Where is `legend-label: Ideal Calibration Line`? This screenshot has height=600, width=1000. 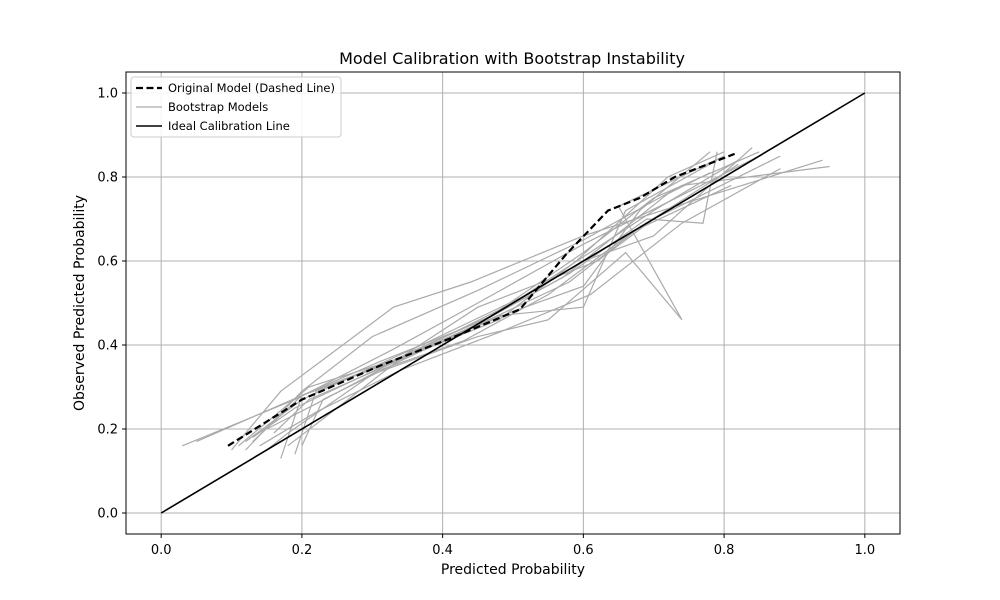
legend-label: Ideal Calibration Line is located at coordinates (229, 126).